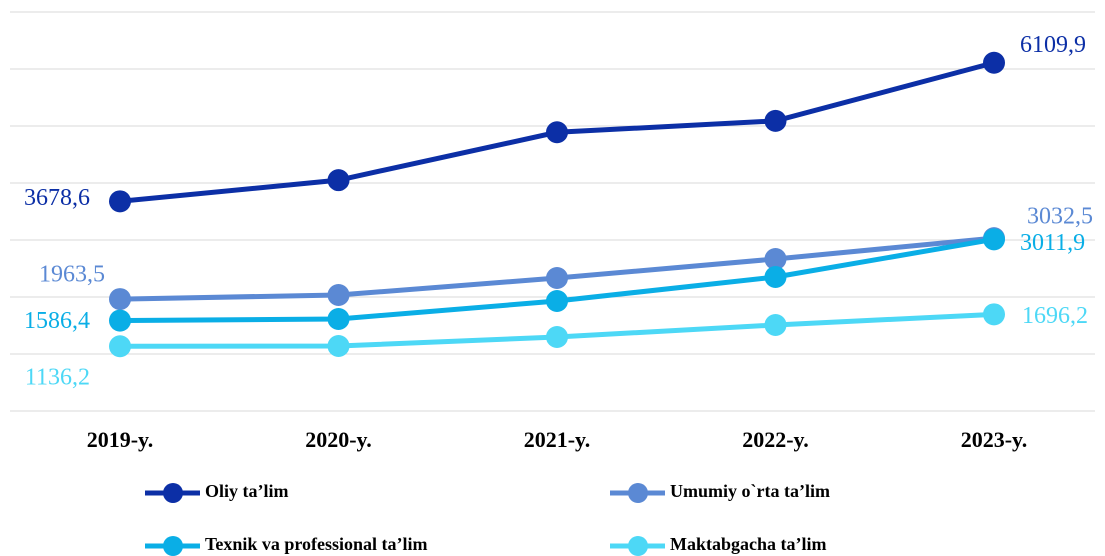 This screenshot has width=1105, height=556. What do you see at coordinates (775, 439) in the screenshot?
I see `x-tick-label: 2022-y.` at bounding box center [775, 439].